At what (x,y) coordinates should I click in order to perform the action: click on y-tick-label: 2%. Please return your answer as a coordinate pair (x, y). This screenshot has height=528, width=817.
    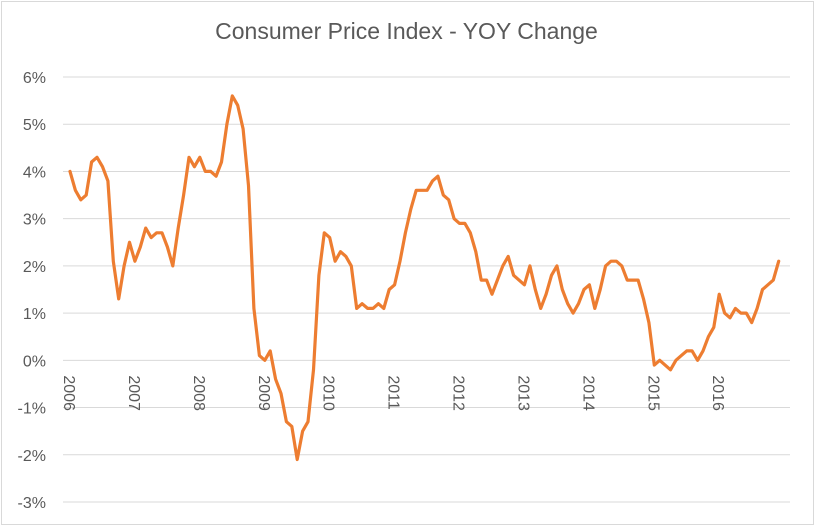
    Looking at the image, I should click on (34, 267).